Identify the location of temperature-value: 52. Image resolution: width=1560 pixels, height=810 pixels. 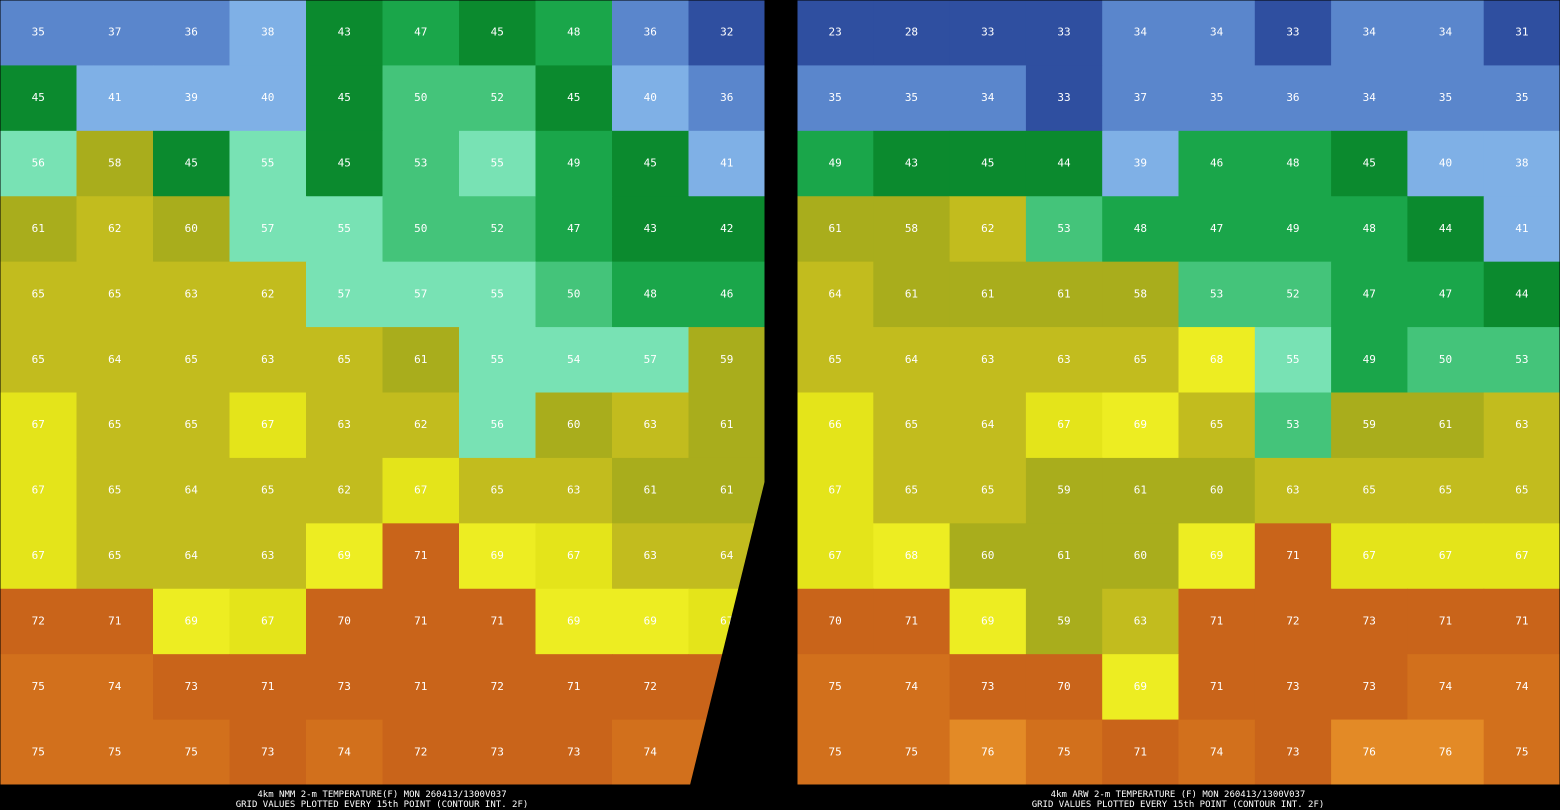
(497, 97).